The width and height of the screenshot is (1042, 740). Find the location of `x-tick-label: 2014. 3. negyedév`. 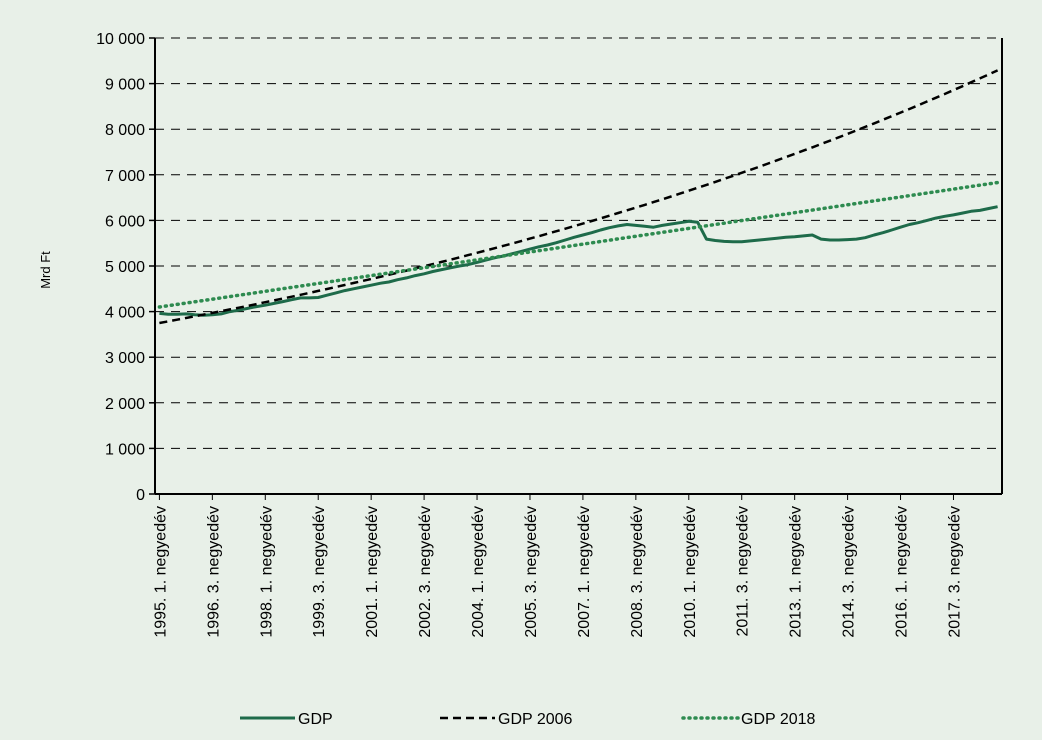

x-tick-label: 2014. 3. negyedév is located at coordinates (849, 572).